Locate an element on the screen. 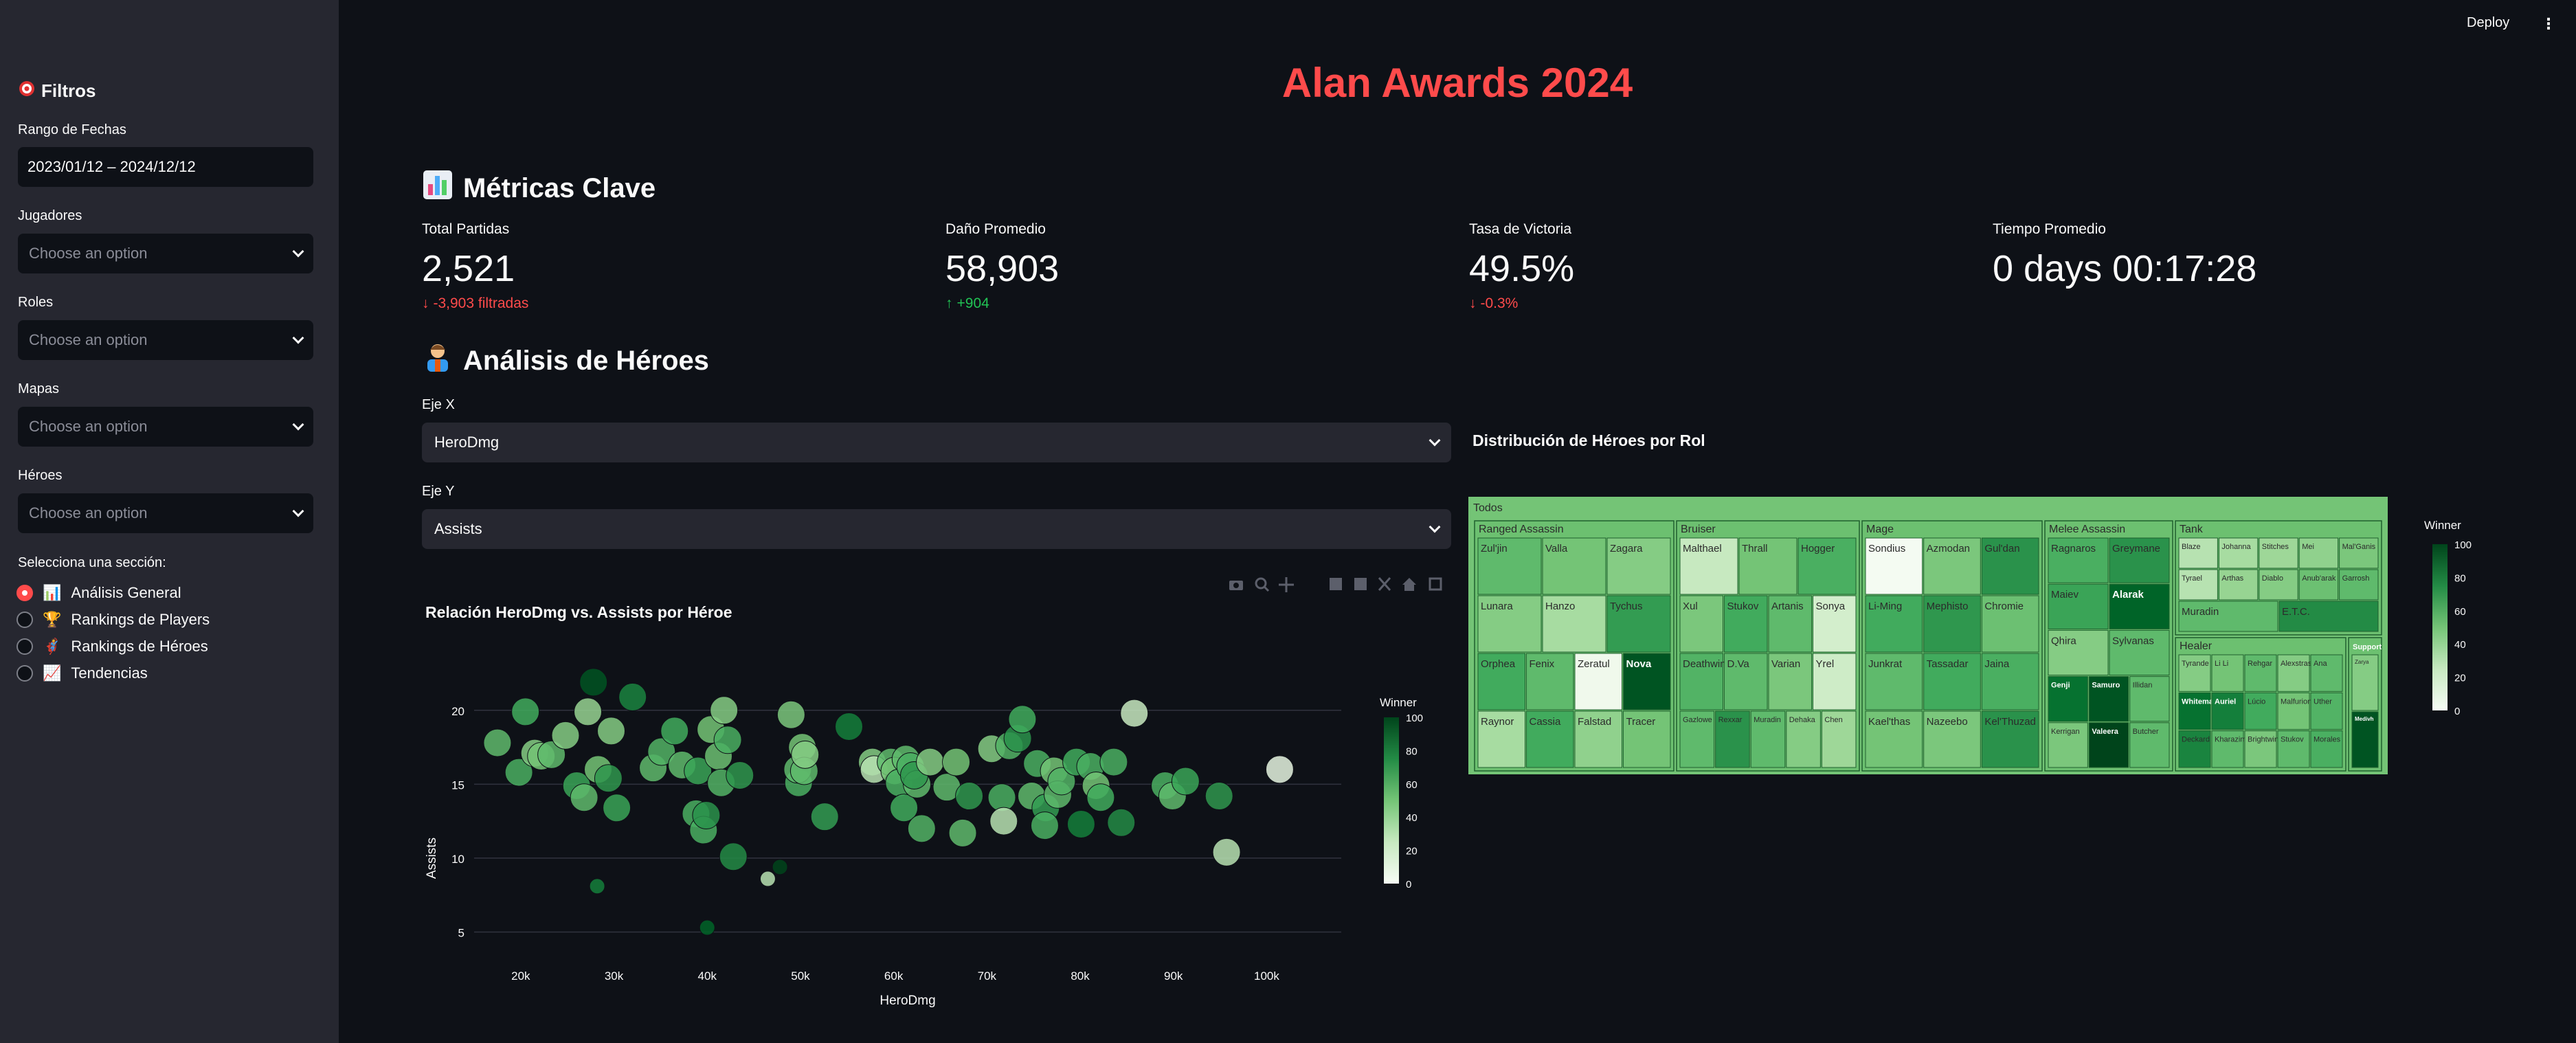 The image size is (2576, 1043). metric-tasa-victoria: Tasa de Victoria 49.5% ↓ -0.3% is located at coordinates (1710, 266).